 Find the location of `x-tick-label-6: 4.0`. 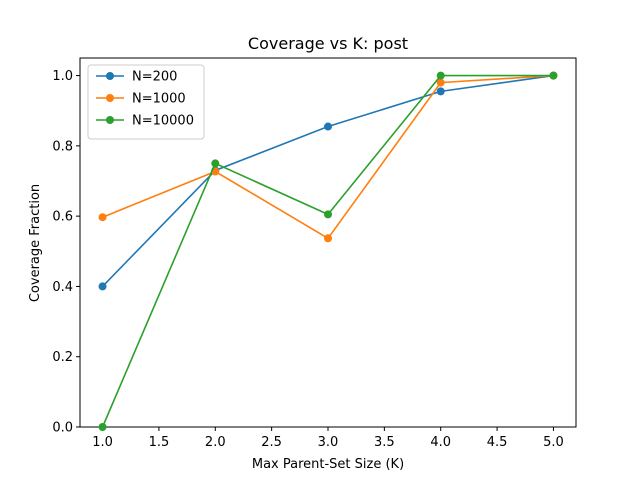

x-tick-label-6: 4.0 is located at coordinates (440, 442).